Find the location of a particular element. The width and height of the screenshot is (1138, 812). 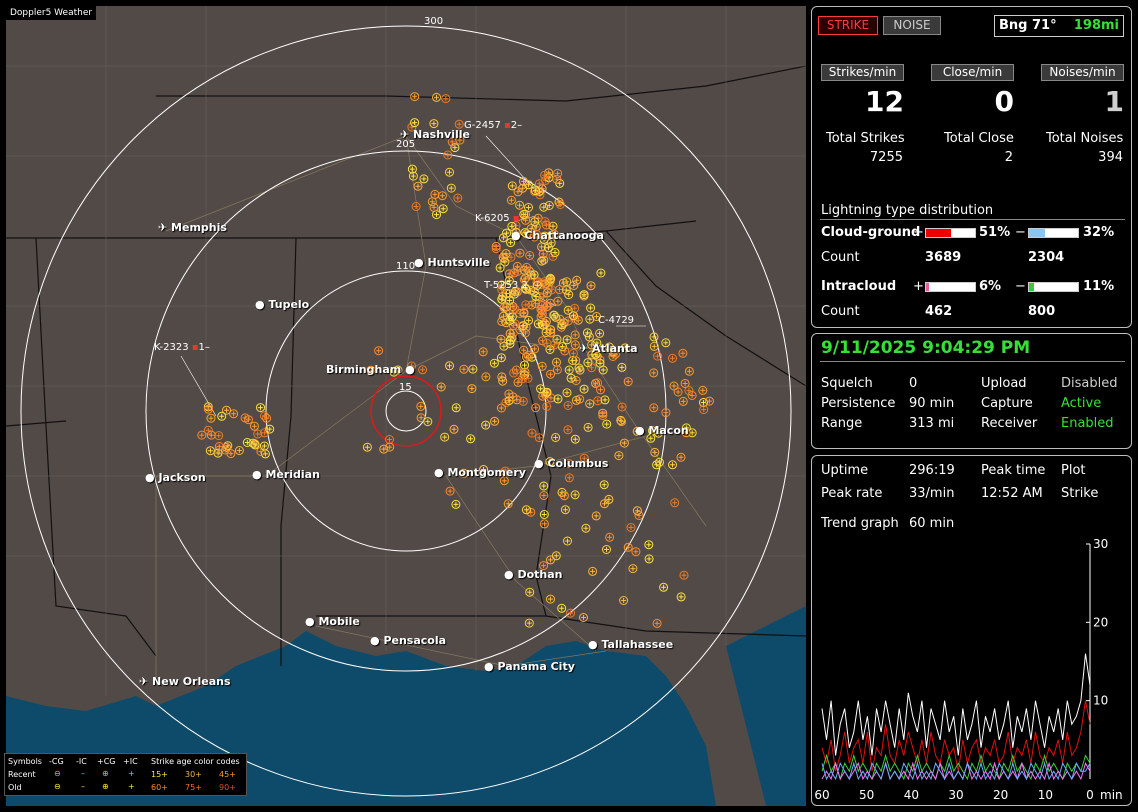

close-per-min-button: Close/min is located at coordinates (972, 72).